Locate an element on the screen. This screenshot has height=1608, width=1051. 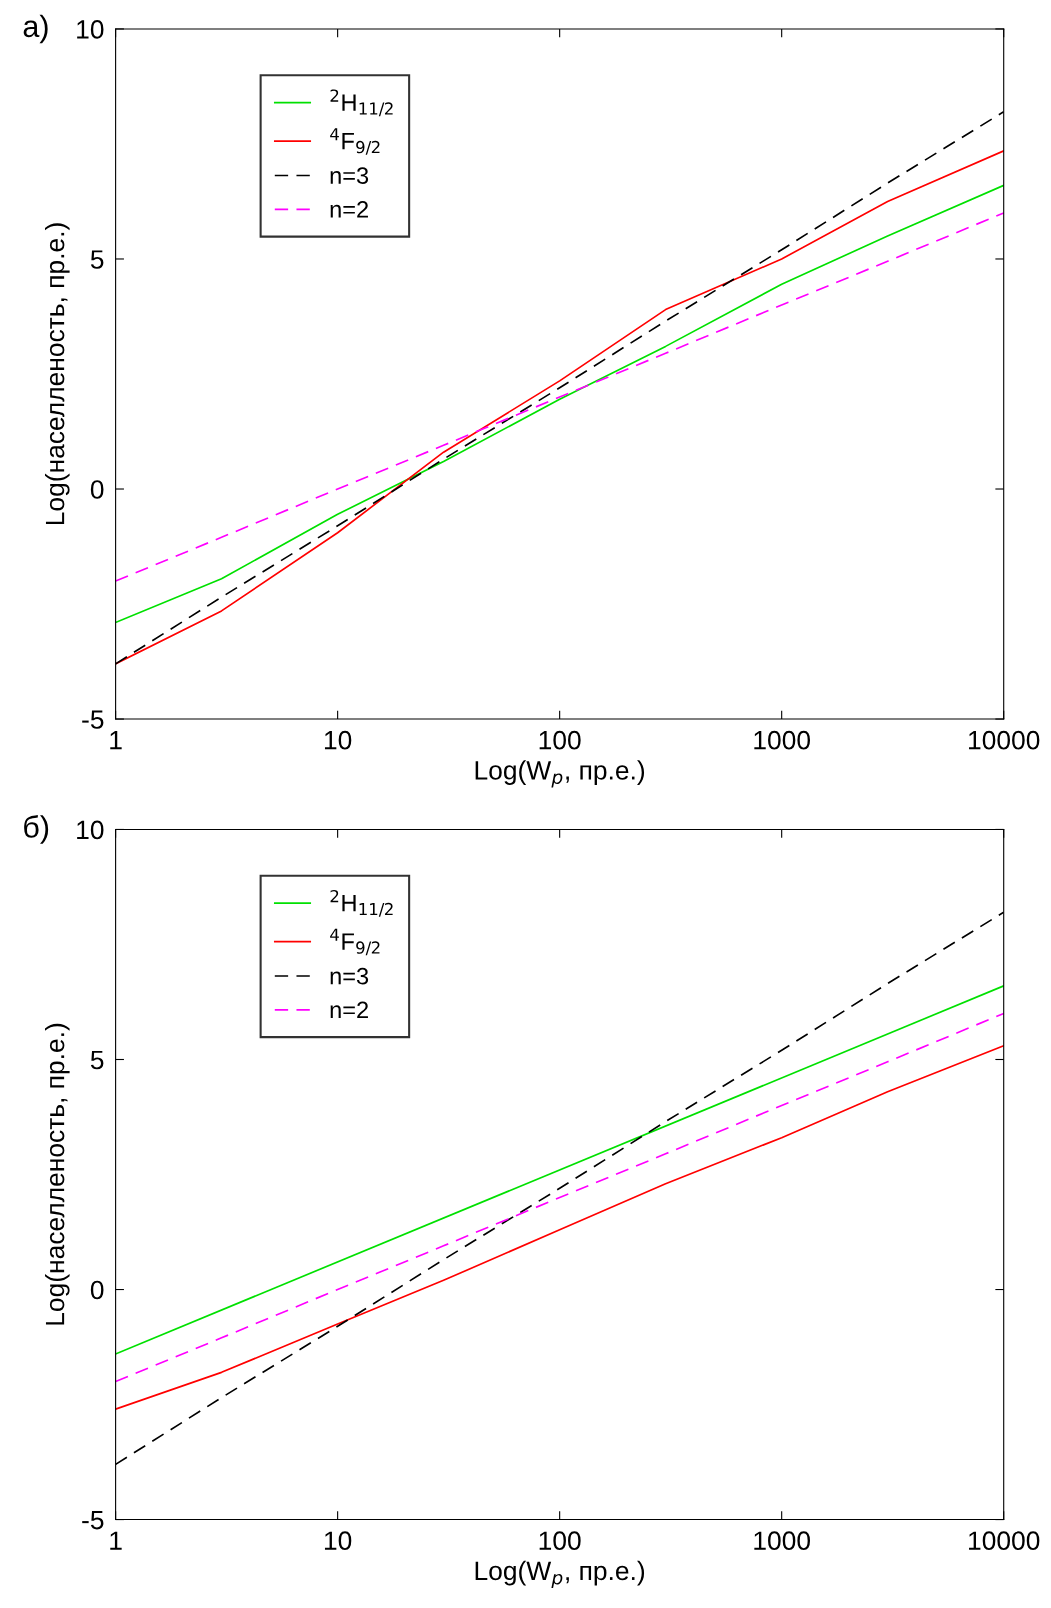
chart-title: а) is located at coordinates (35, 29).